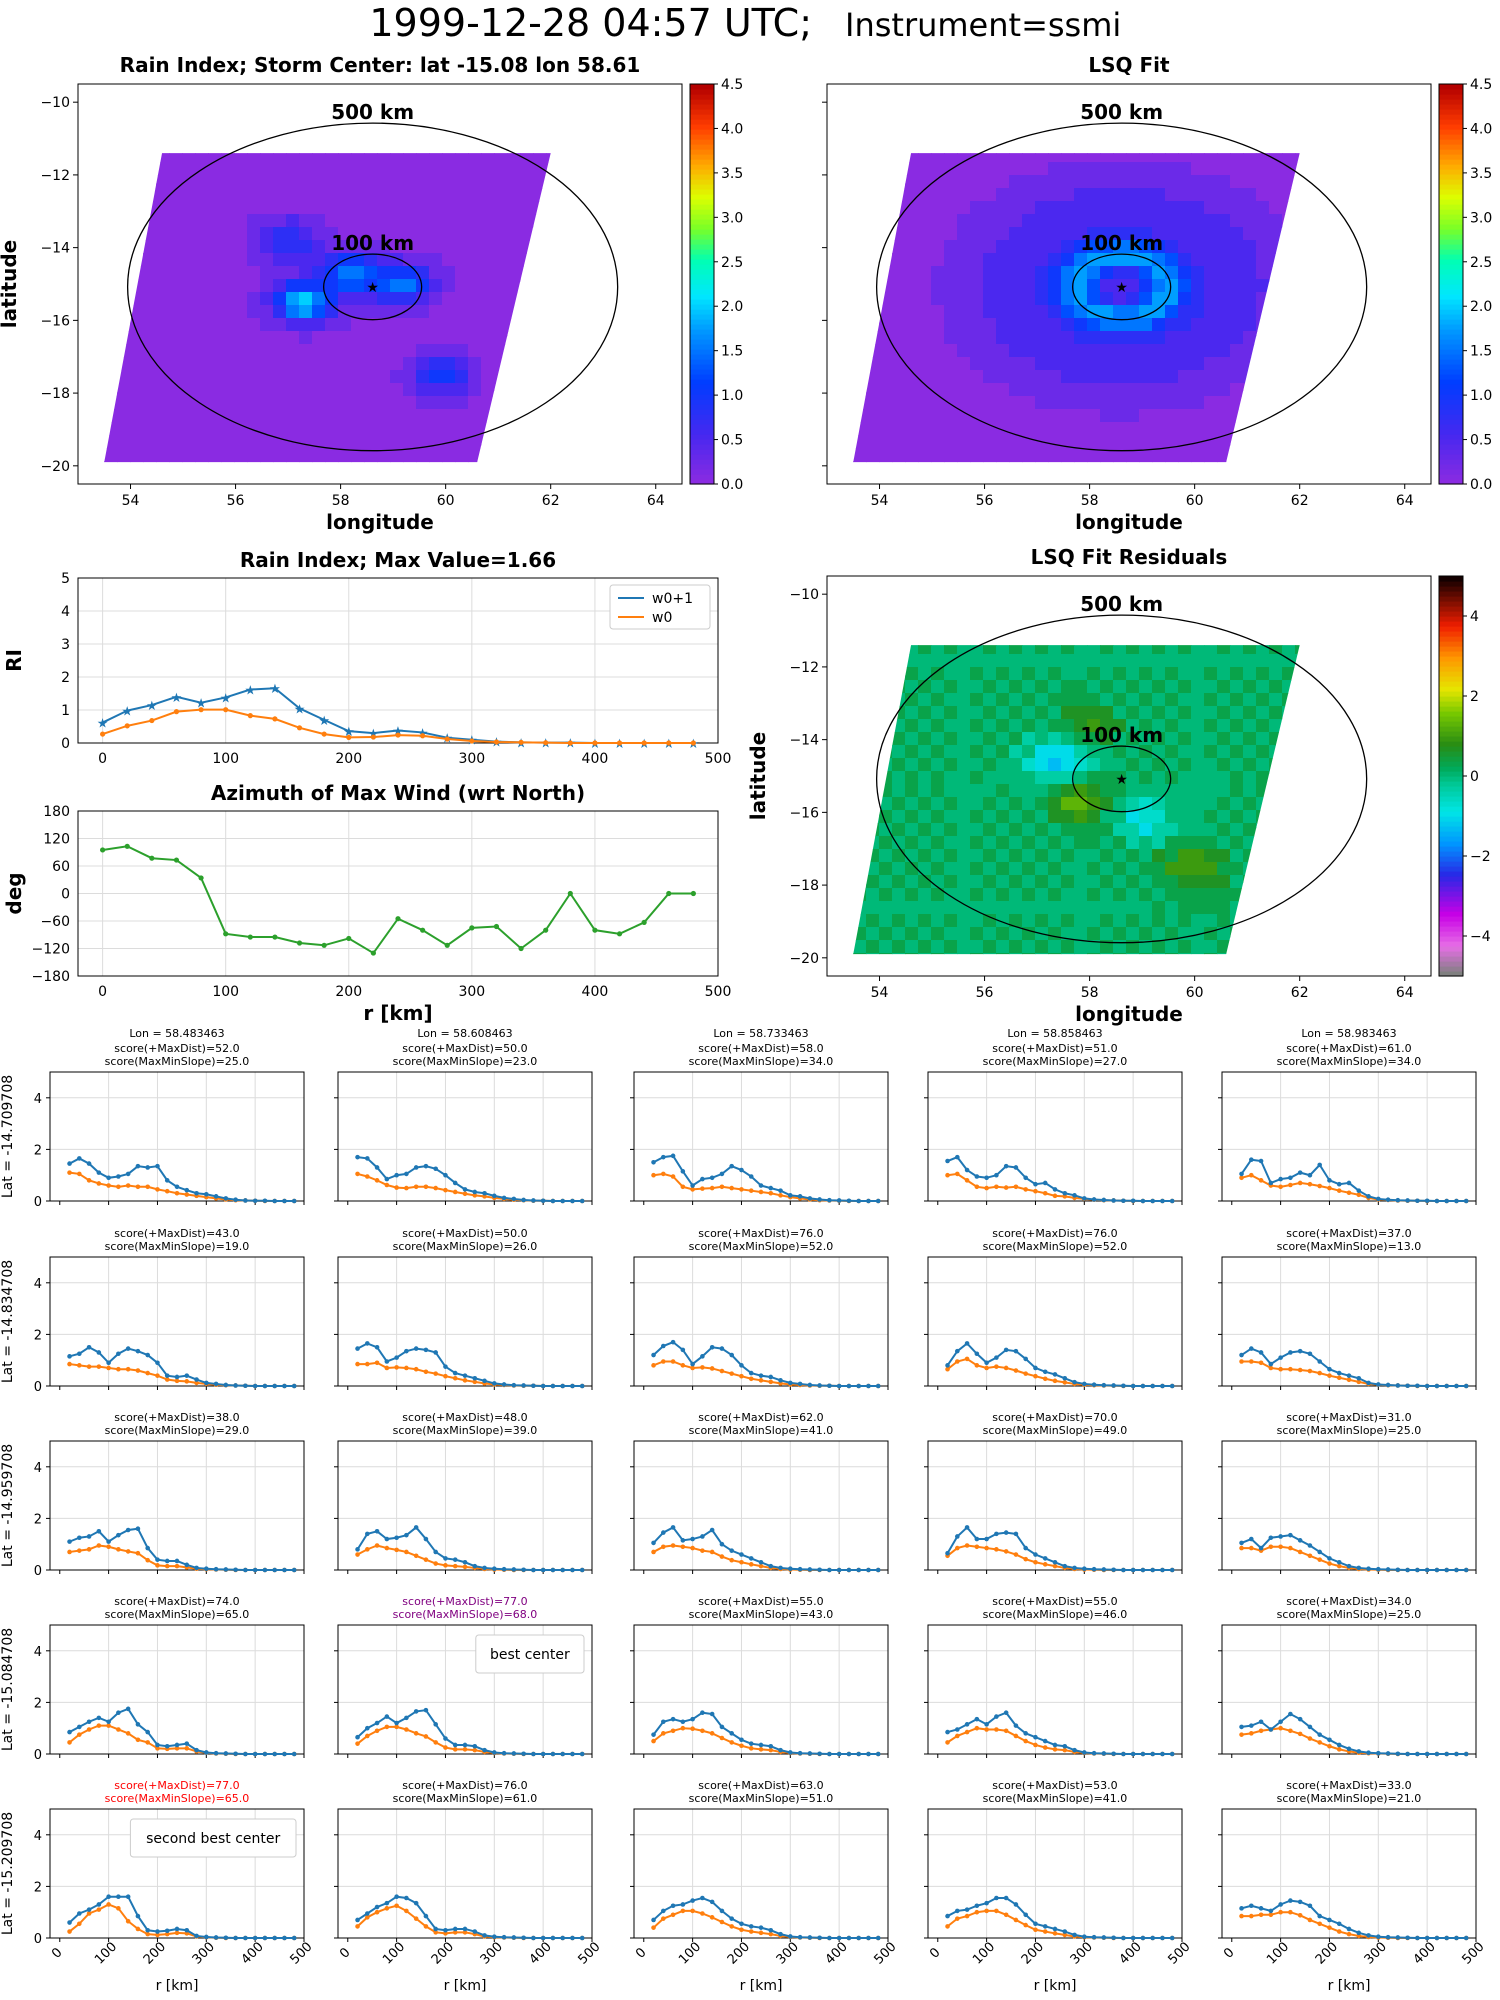 Image resolution: width=1500 pixels, height=2000 pixels. Describe the element at coordinates (1090, 501) in the screenshot. I see `x-tick-label: 58` at that location.